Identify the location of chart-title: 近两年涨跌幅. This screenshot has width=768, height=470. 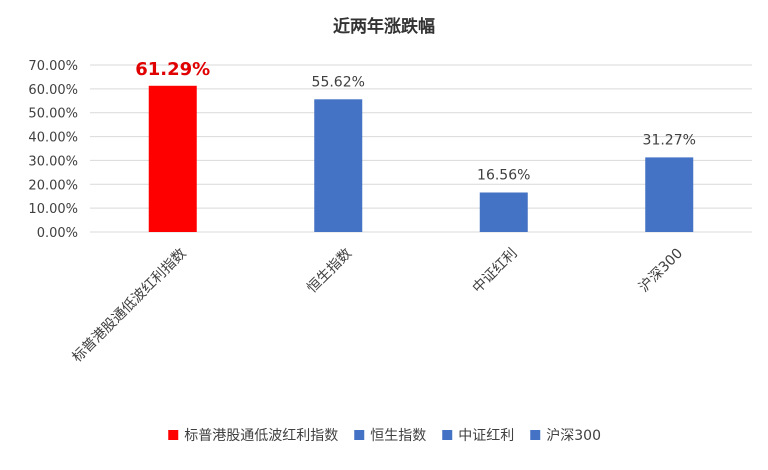
(384, 26).